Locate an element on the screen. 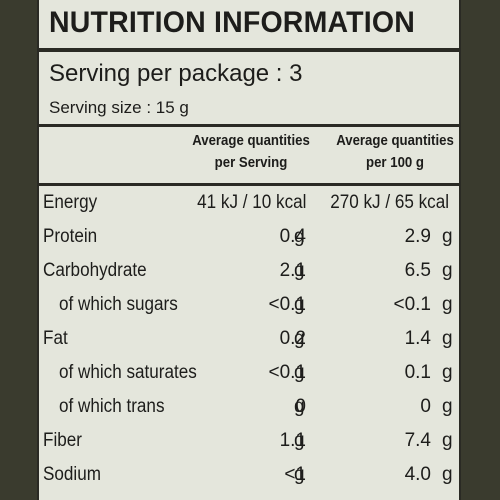 This screenshot has height=500, width=500. header-per-serving: Average quantities per Serving is located at coordinates (250, 152).